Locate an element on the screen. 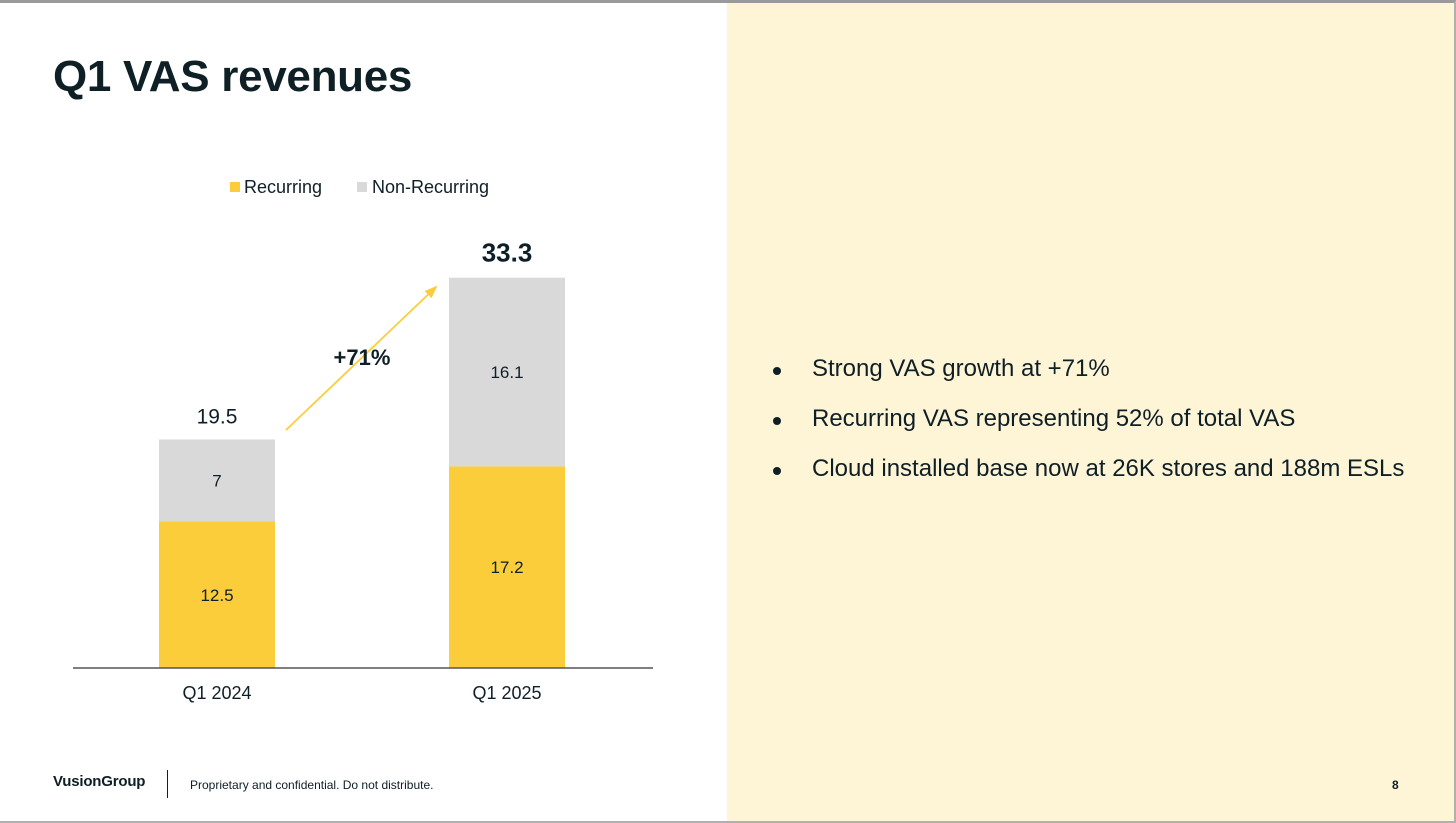 The image size is (1456, 823). growth-arrow-line is located at coordinates (361, 358).